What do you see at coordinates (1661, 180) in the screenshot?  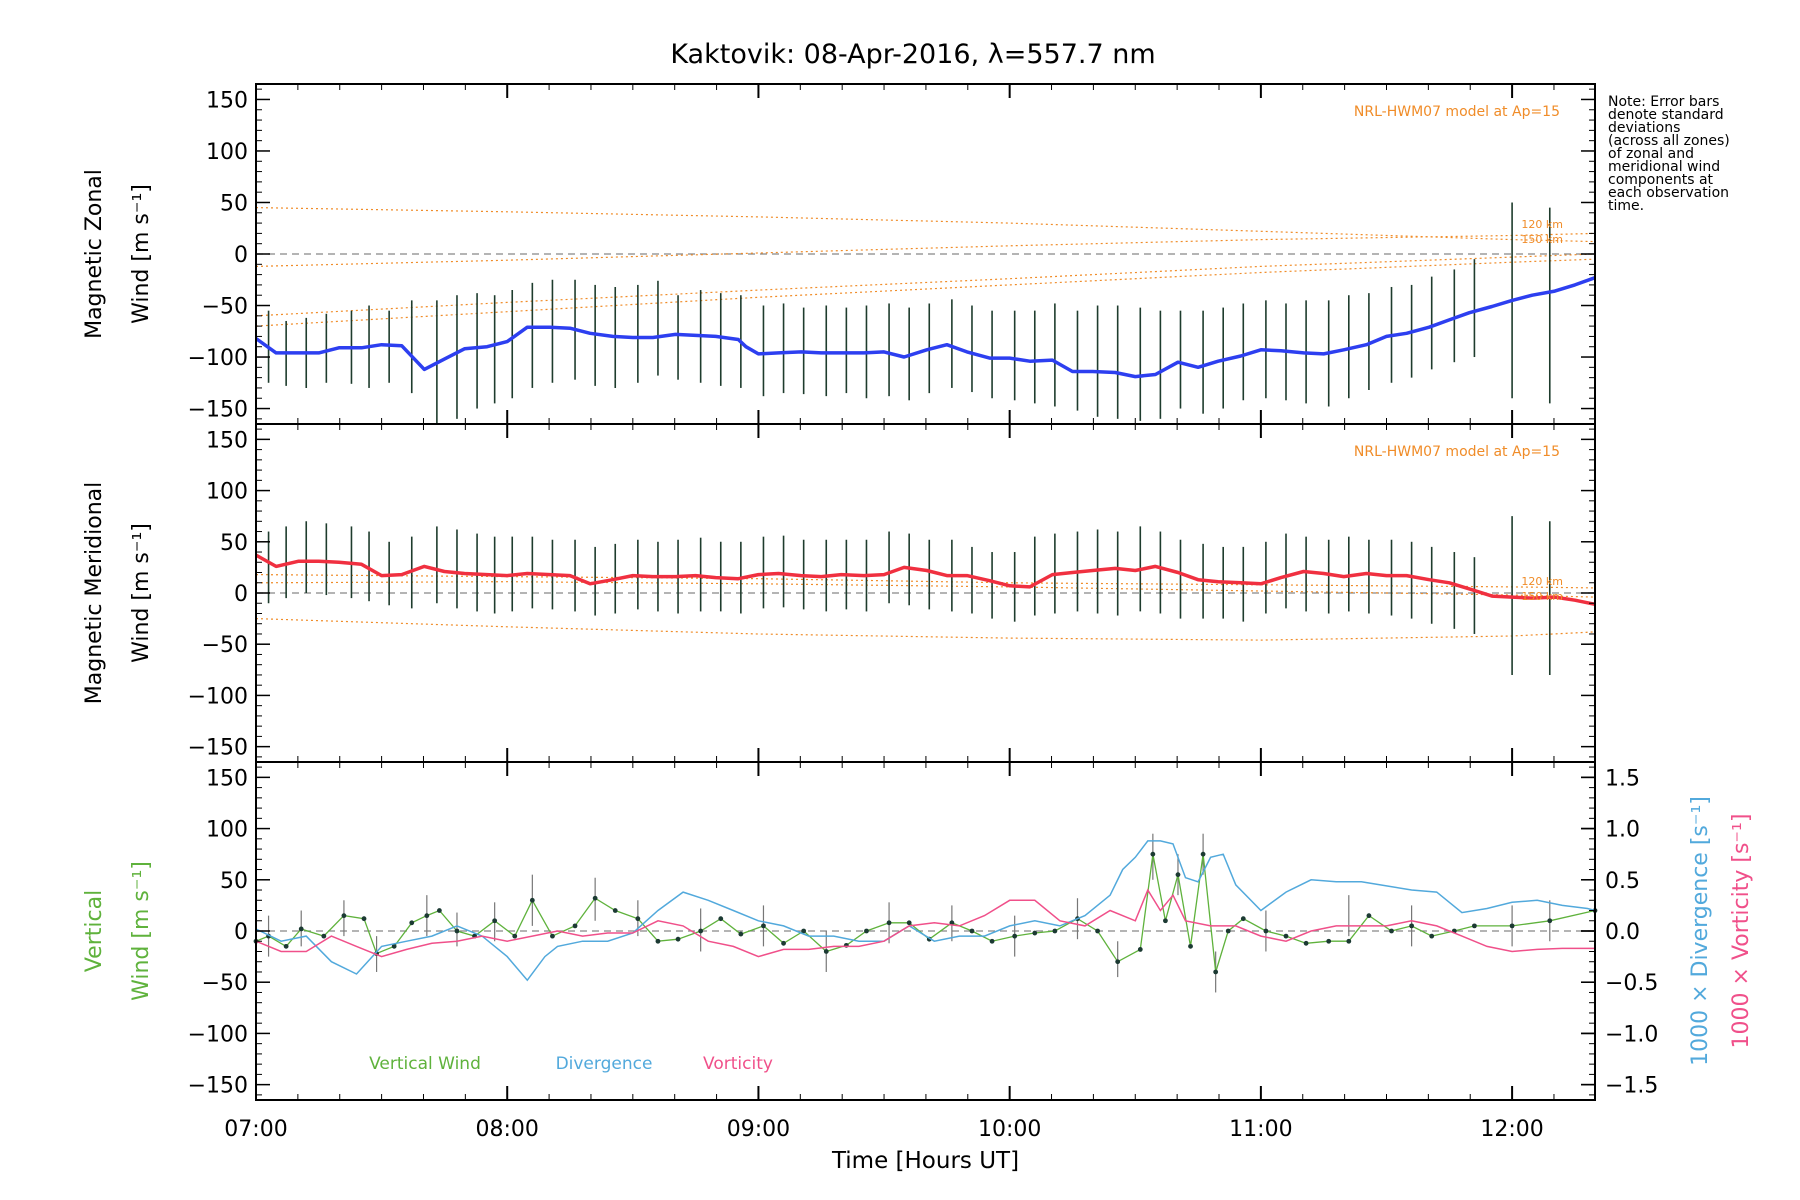 I see `note-line: components at` at bounding box center [1661, 180].